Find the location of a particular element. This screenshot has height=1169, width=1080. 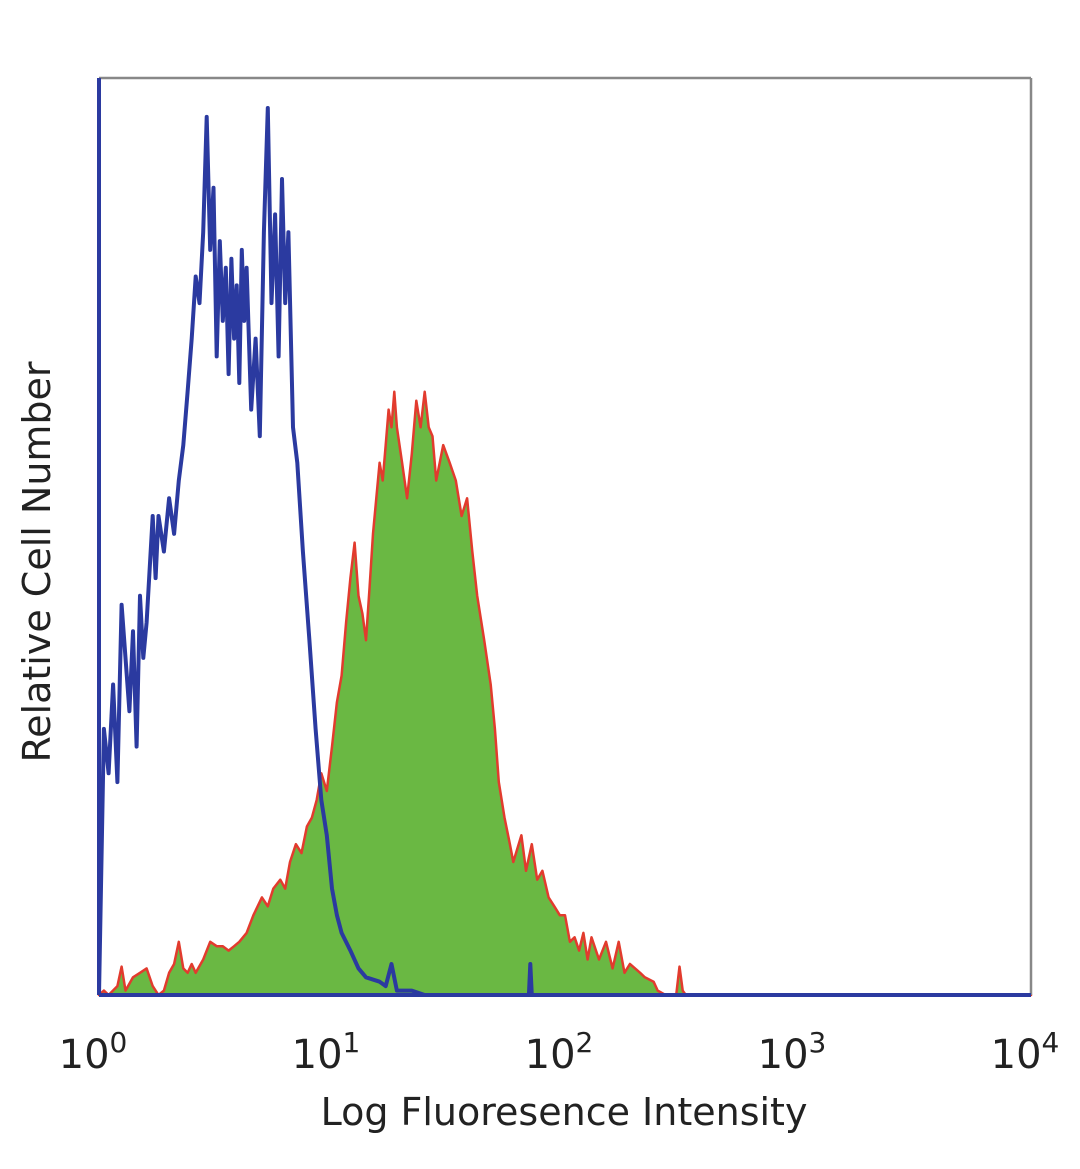

x-tick-label: 102 is located at coordinates (559, 1052).